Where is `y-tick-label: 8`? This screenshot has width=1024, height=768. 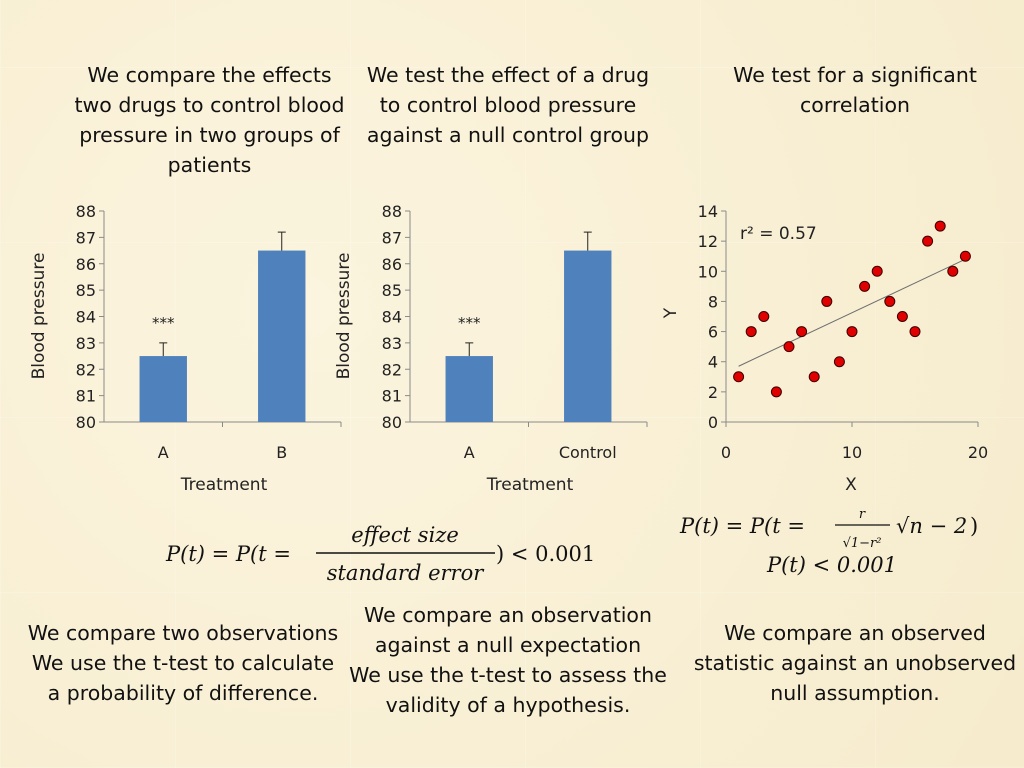 y-tick-label: 8 is located at coordinates (713, 301).